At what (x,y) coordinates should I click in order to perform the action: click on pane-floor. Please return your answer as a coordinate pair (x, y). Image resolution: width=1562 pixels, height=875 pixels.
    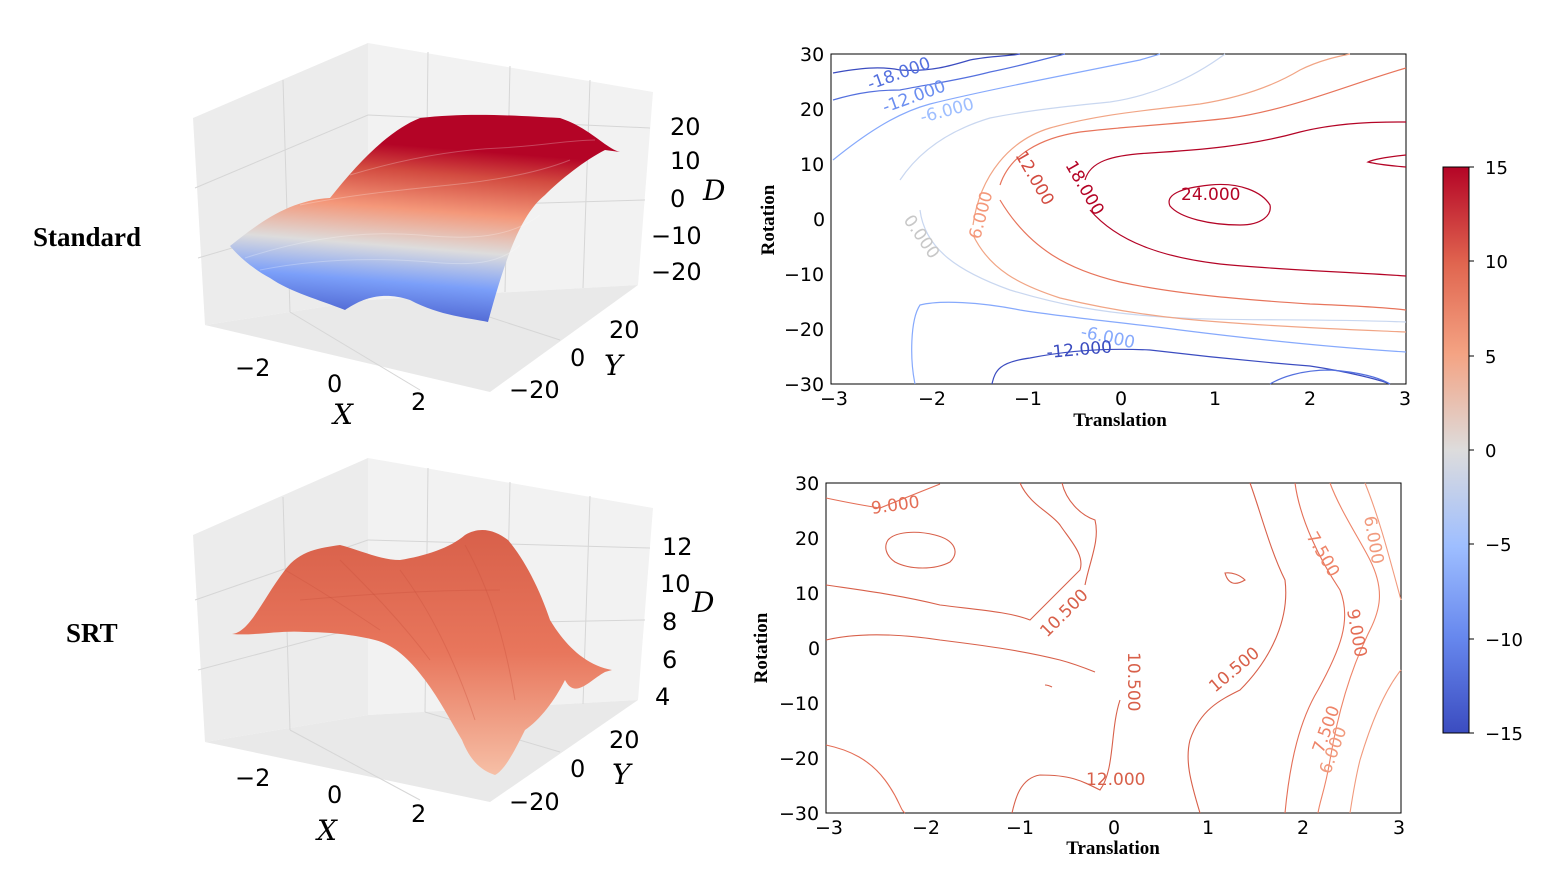
    Looking at the image, I should click on (421, 338).